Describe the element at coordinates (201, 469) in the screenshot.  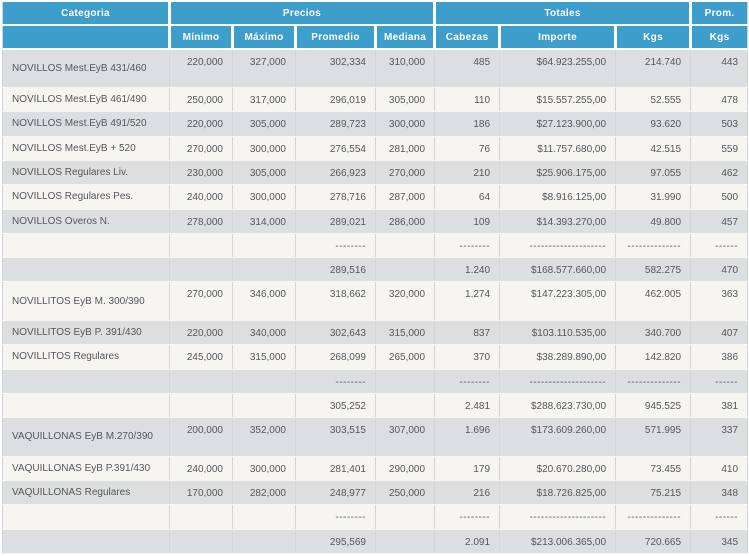
I see `cell-minimo: 240,000` at that location.